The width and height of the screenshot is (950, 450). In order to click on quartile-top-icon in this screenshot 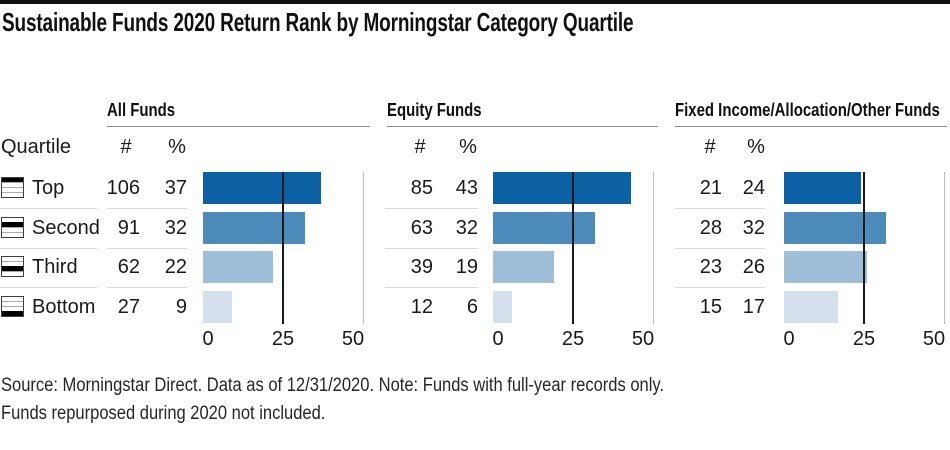, I will do `click(12, 187)`.